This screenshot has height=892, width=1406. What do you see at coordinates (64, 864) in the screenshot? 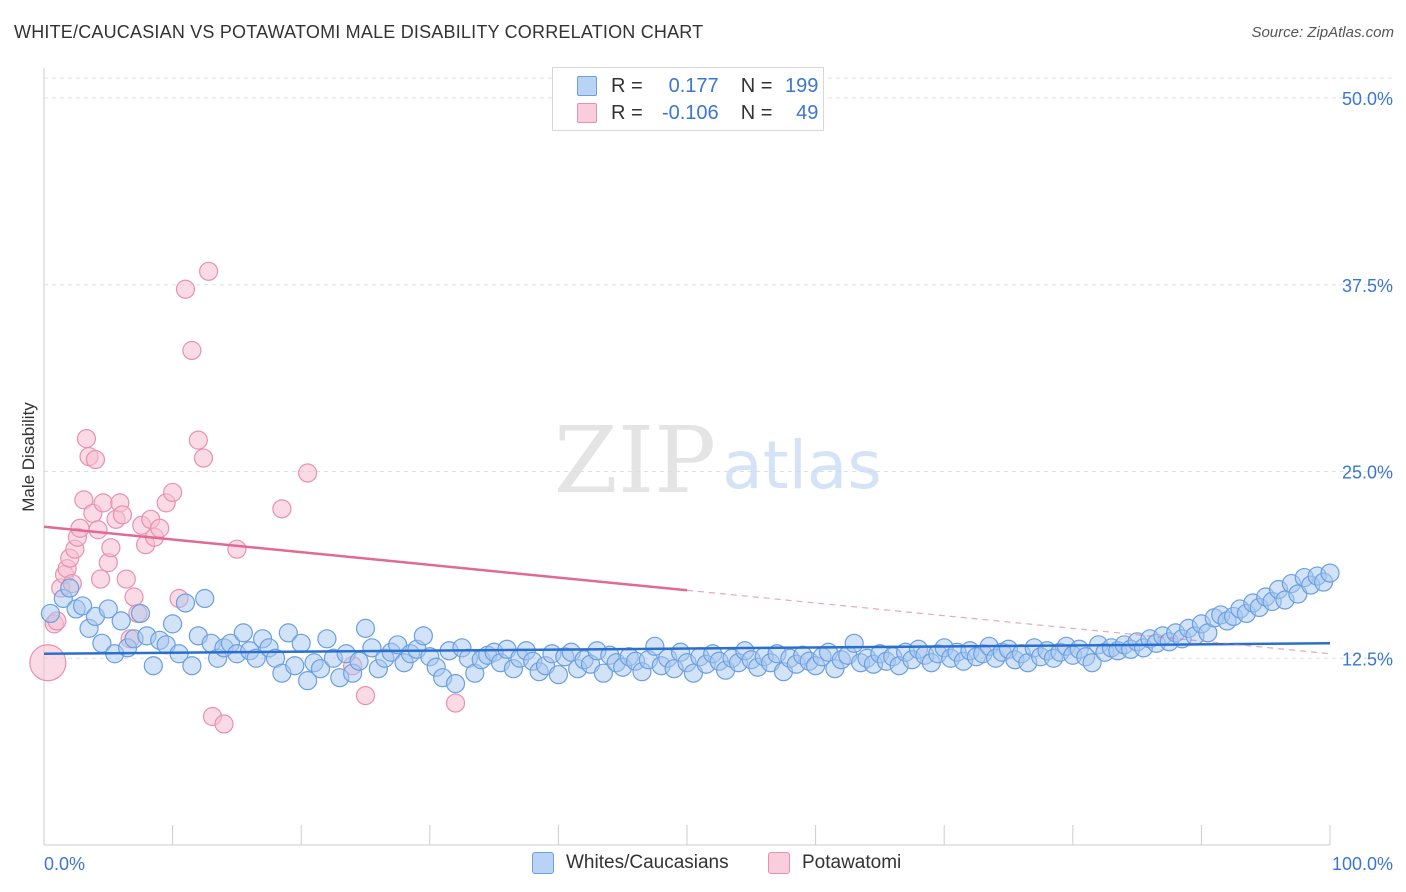
I see `x-tick-label-min: 0.0%` at bounding box center [64, 864].